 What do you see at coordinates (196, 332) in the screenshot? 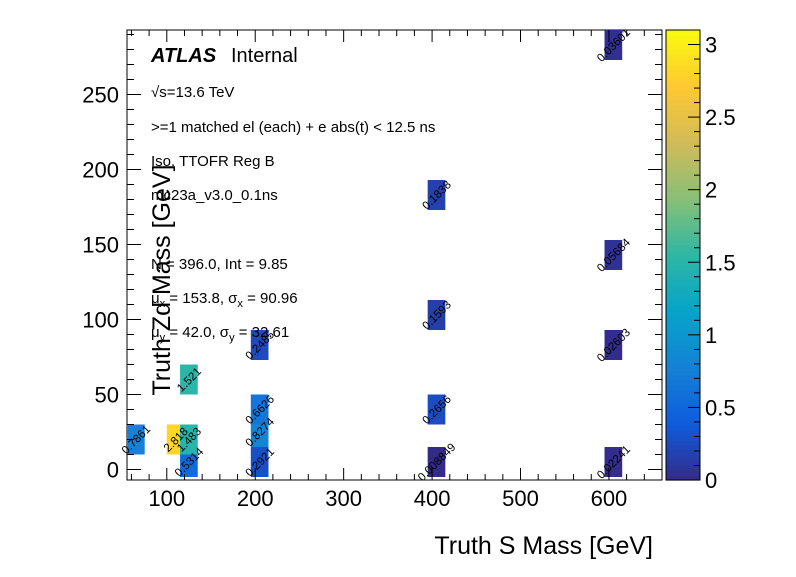
I see `stats-y-mean: 42.0` at bounding box center [196, 332].